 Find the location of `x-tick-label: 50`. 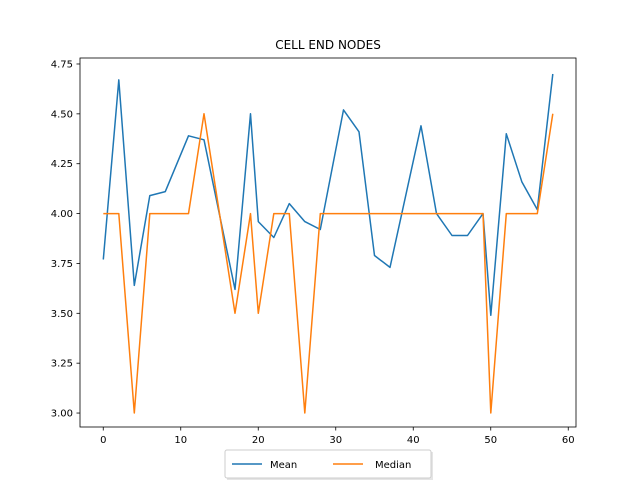

x-tick-label: 50 is located at coordinates (490, 440).